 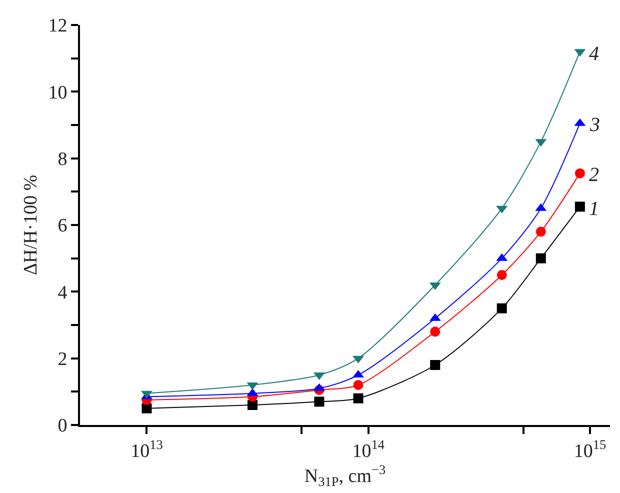 I want to click on y-tick-label: 8, so click(x=63, y=159).